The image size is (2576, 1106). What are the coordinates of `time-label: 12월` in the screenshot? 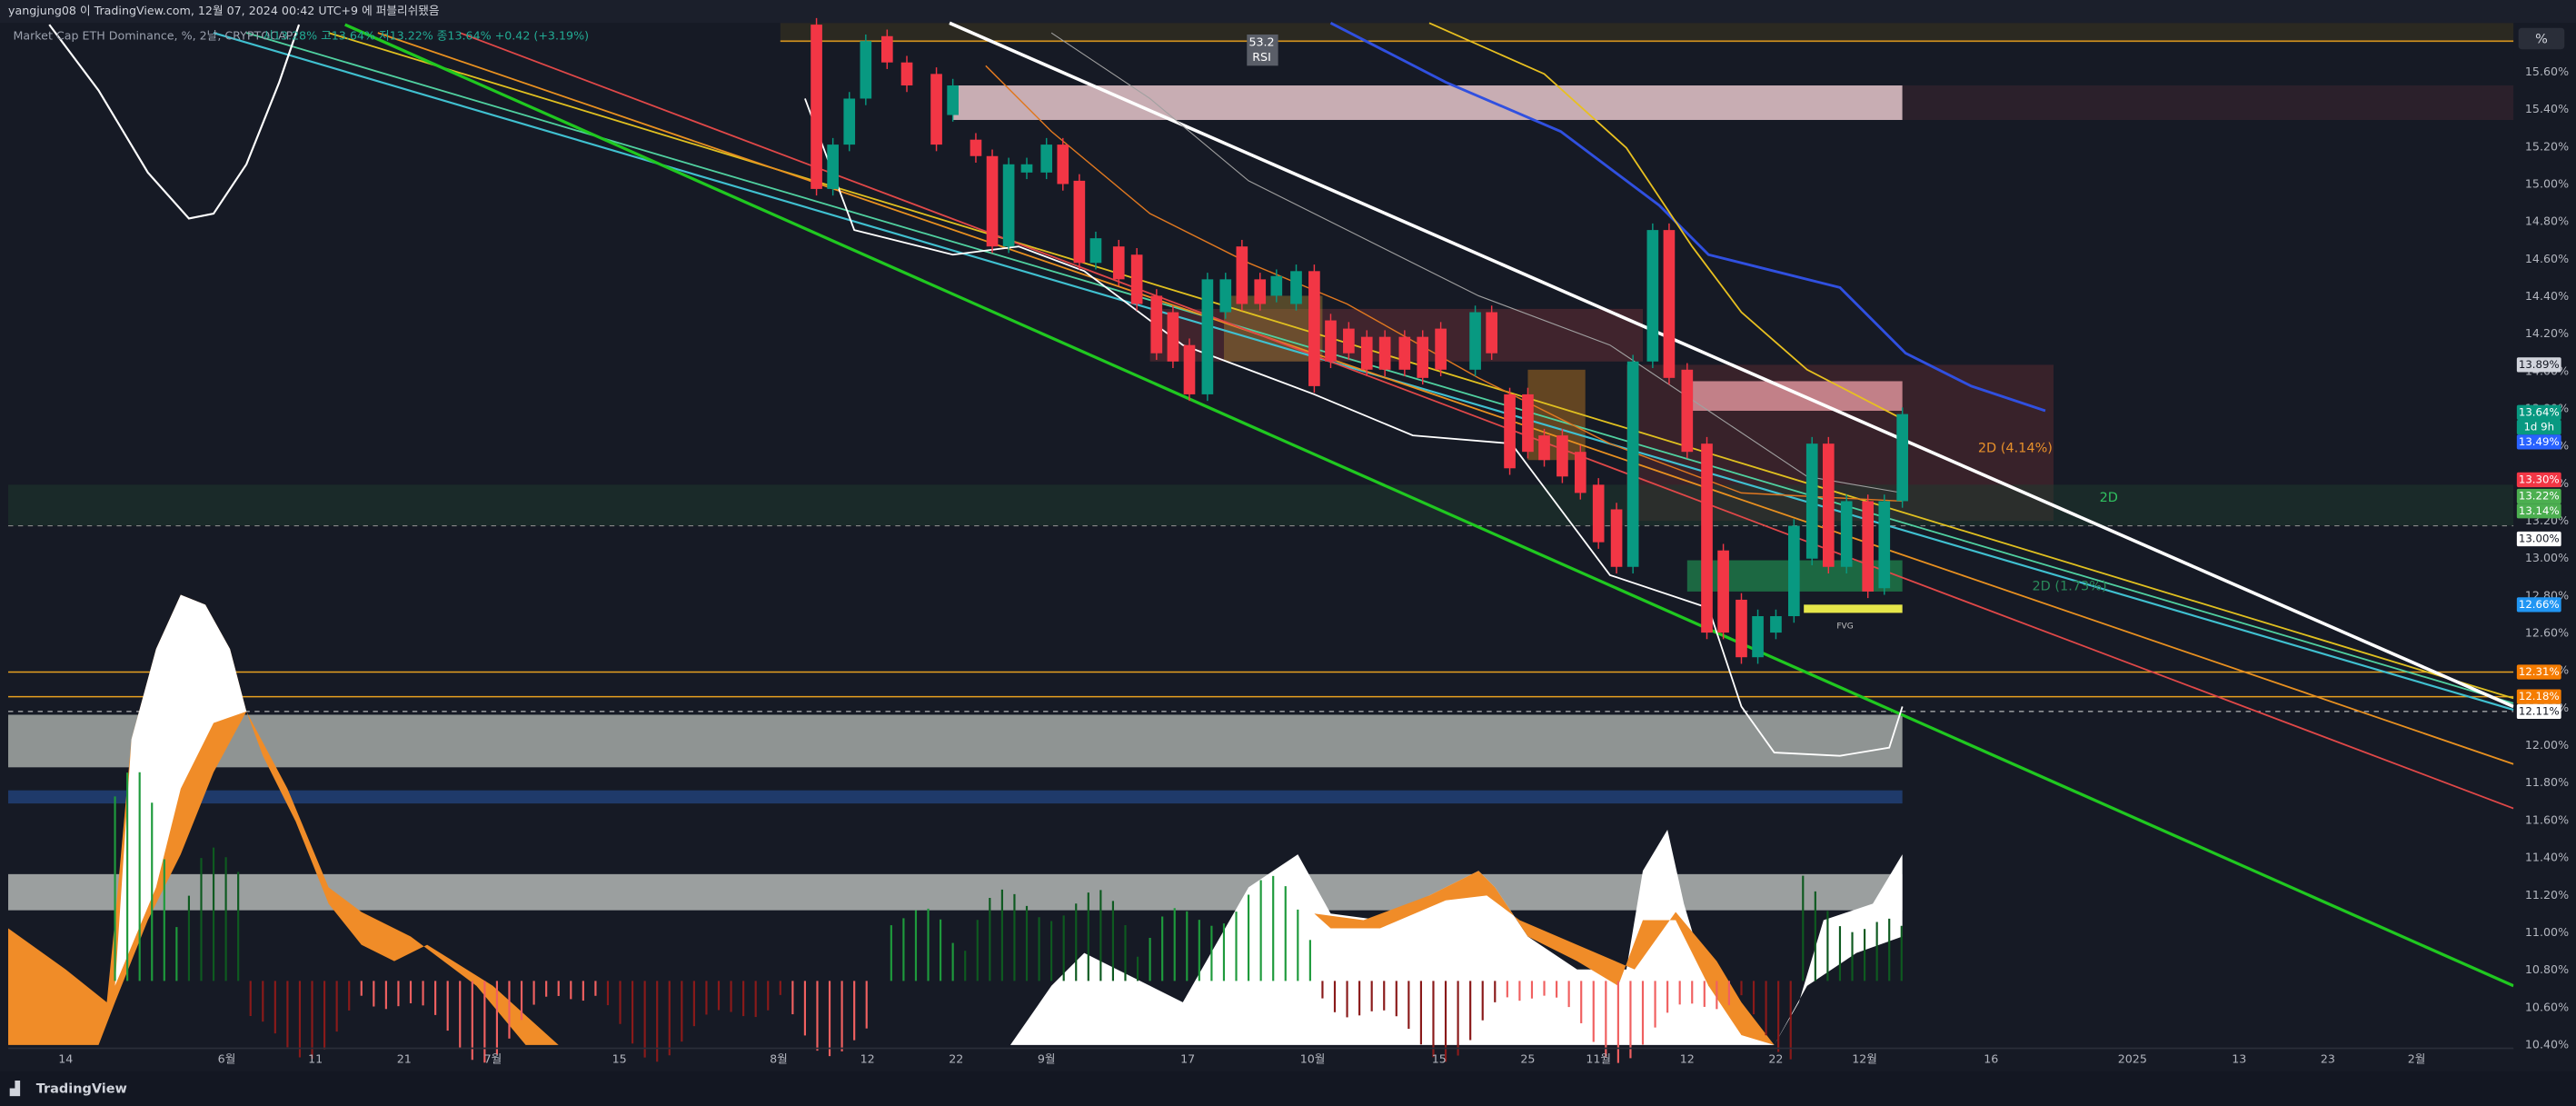 It's located at (1865, 1059).